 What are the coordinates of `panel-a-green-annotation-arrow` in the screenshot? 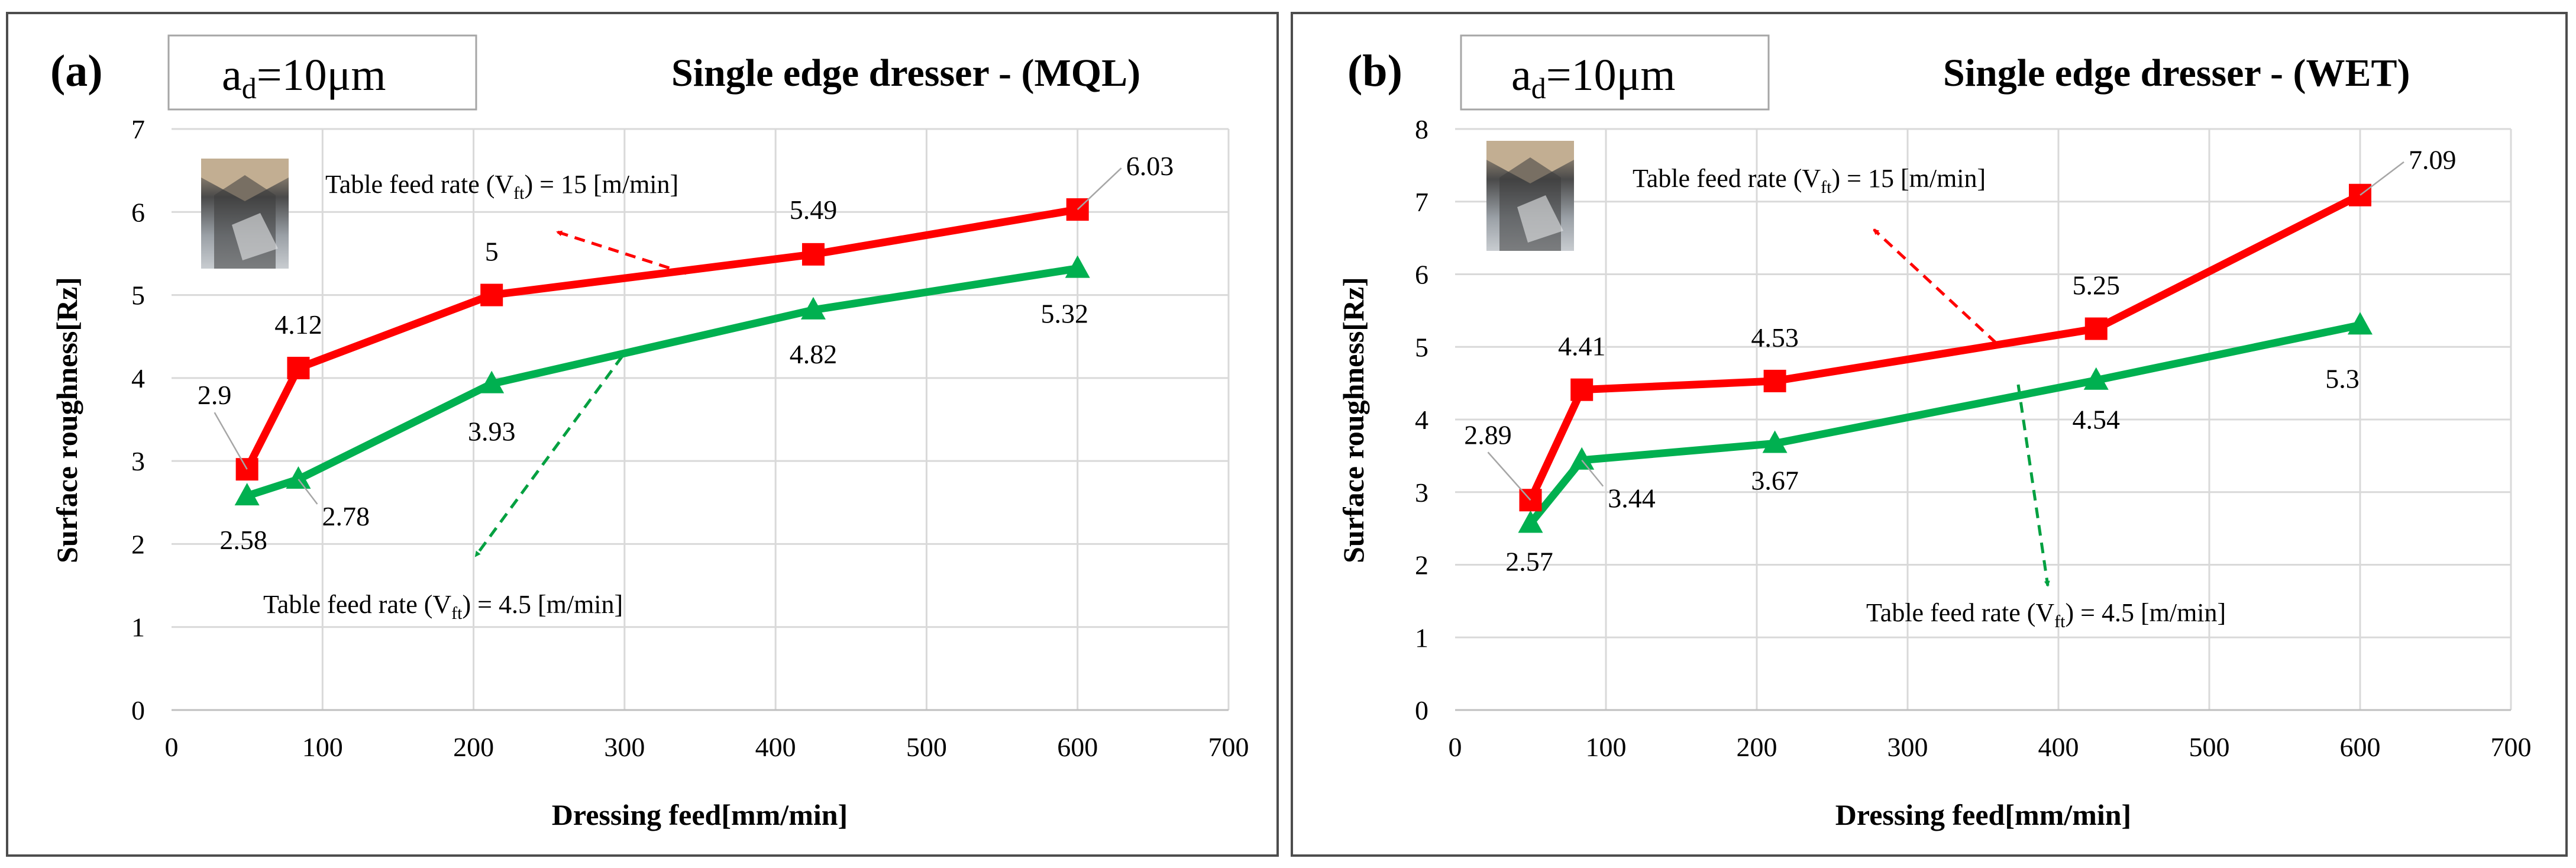 It's located at (549, 456).